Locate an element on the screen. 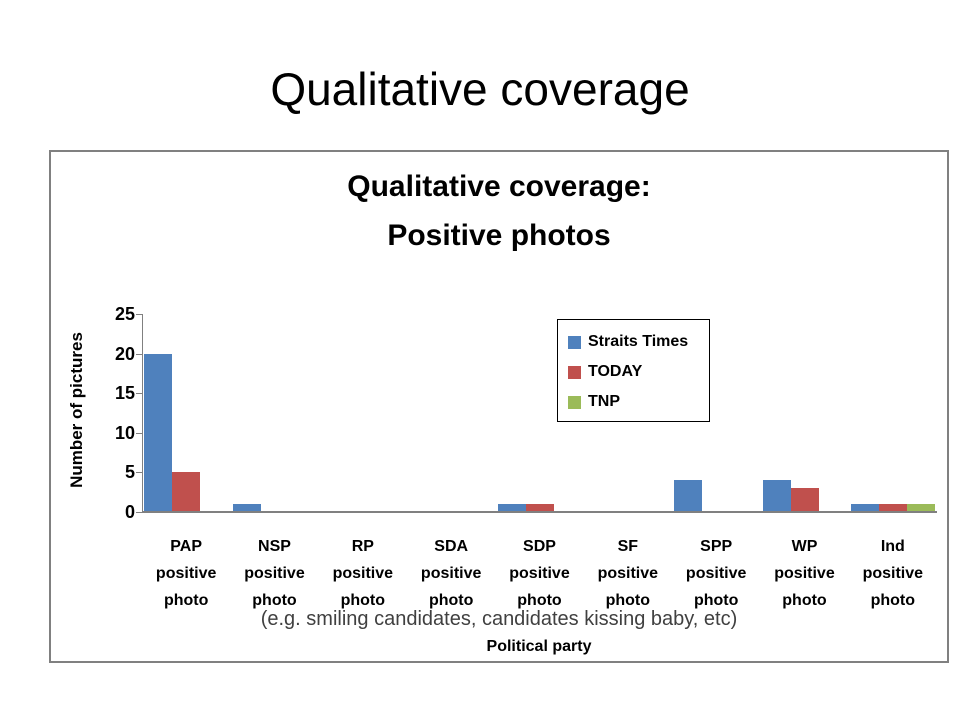  slide-title: Qualitative coverage is located at coordinates (480, 89).